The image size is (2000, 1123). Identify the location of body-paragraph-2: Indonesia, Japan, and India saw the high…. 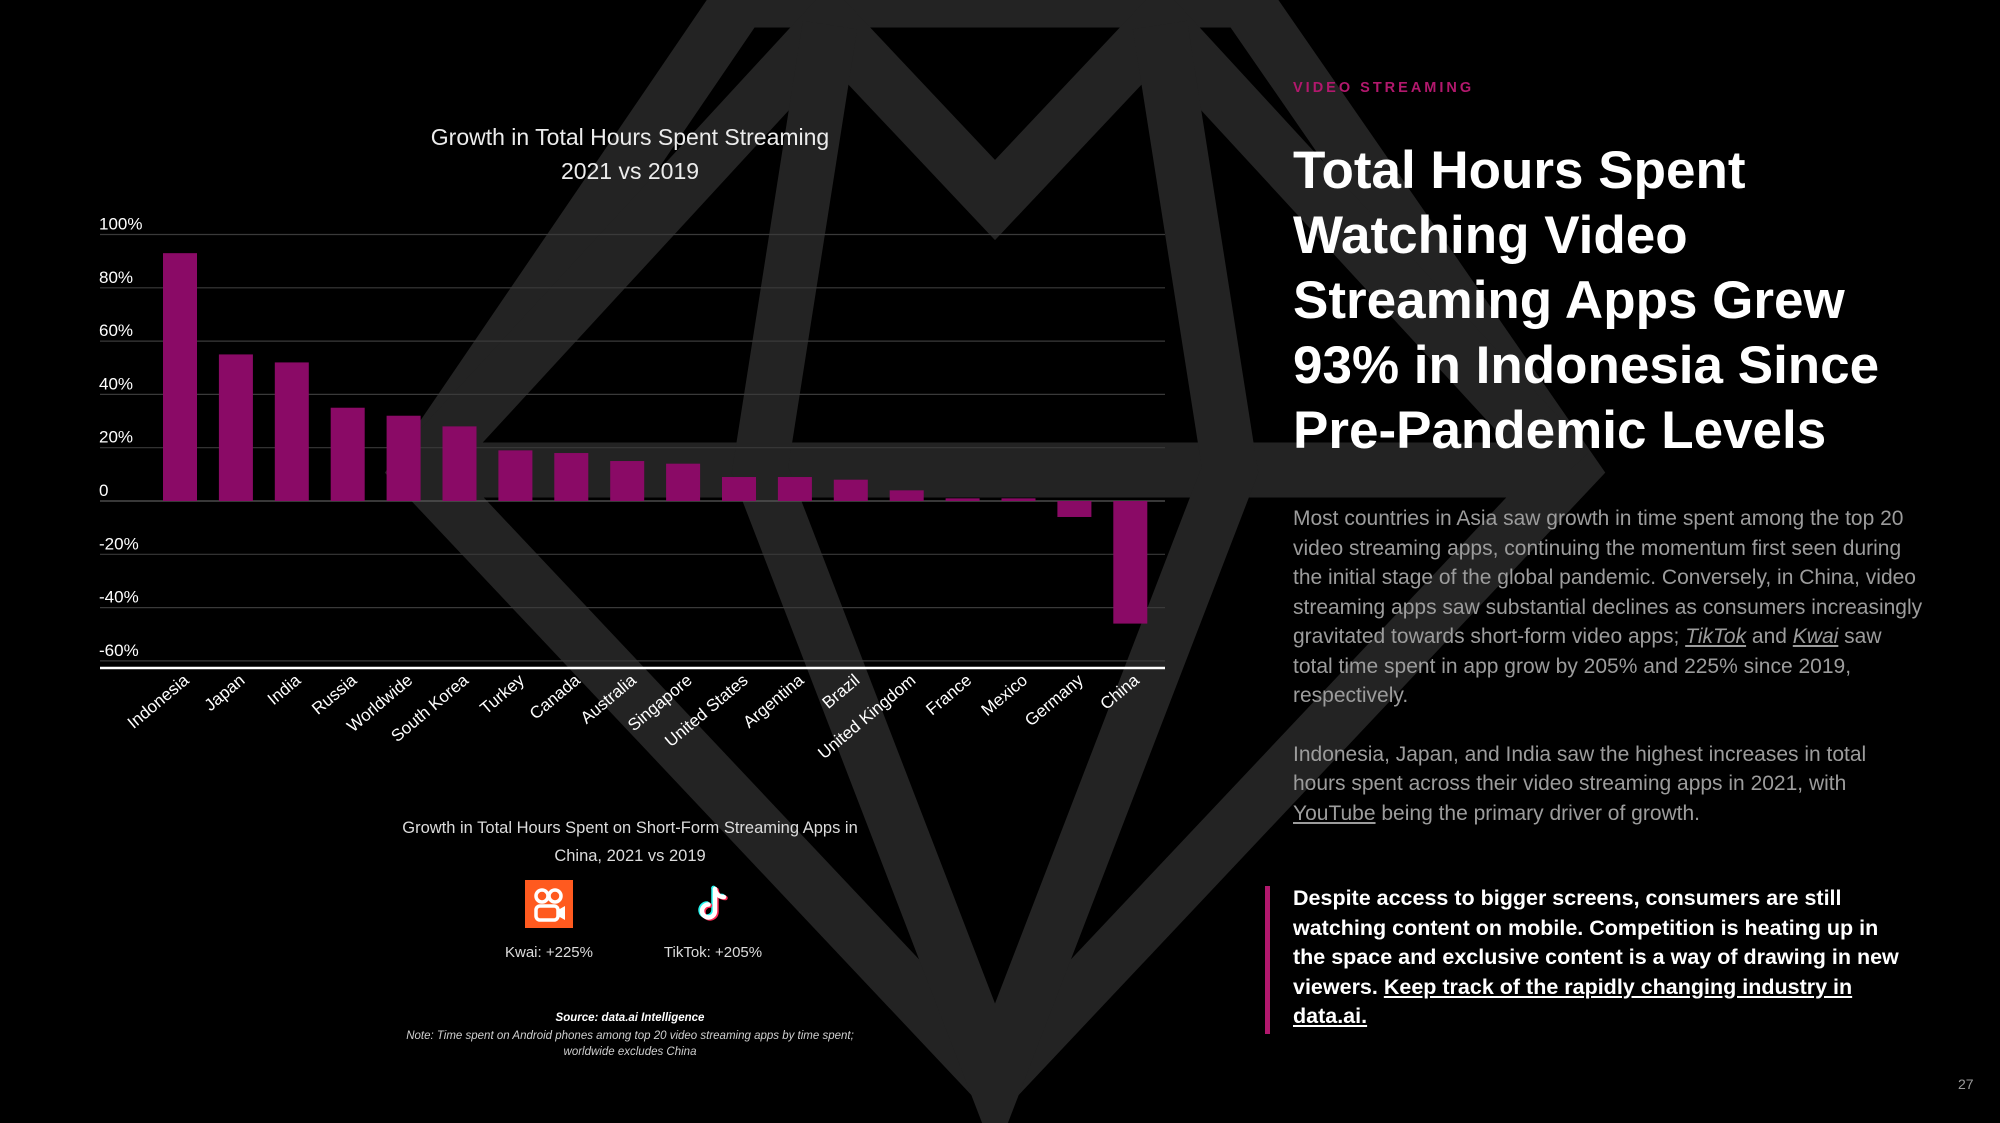
(1608, 784).